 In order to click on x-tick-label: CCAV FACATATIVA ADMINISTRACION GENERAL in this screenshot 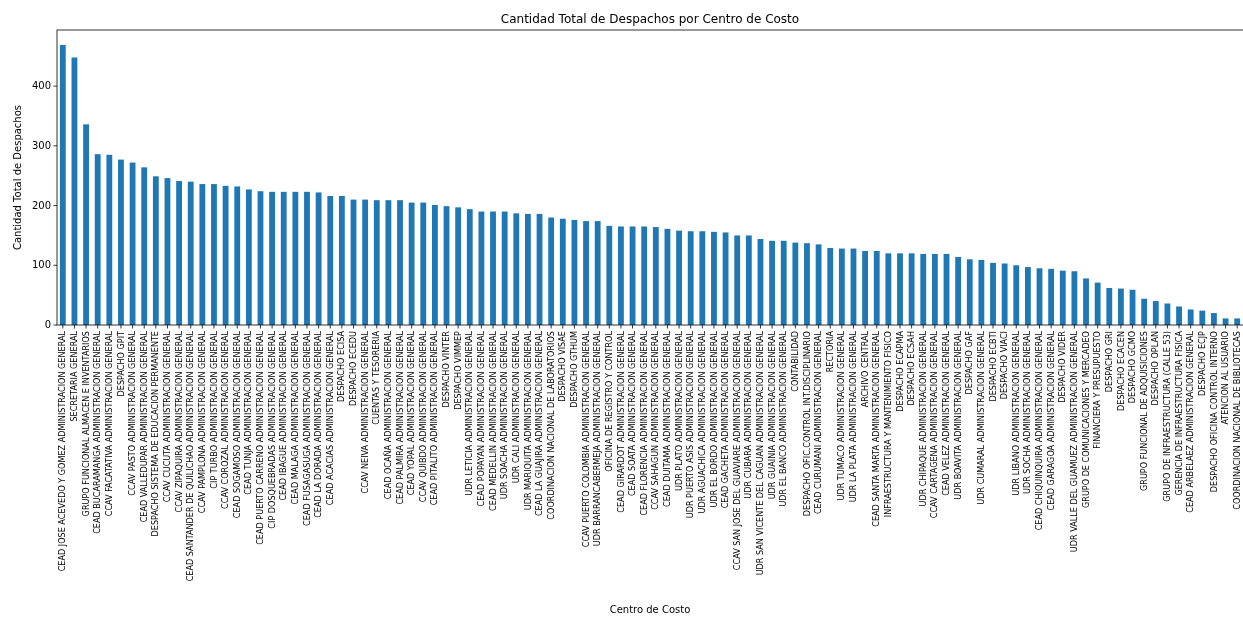, I will do `click(108, 423)`.